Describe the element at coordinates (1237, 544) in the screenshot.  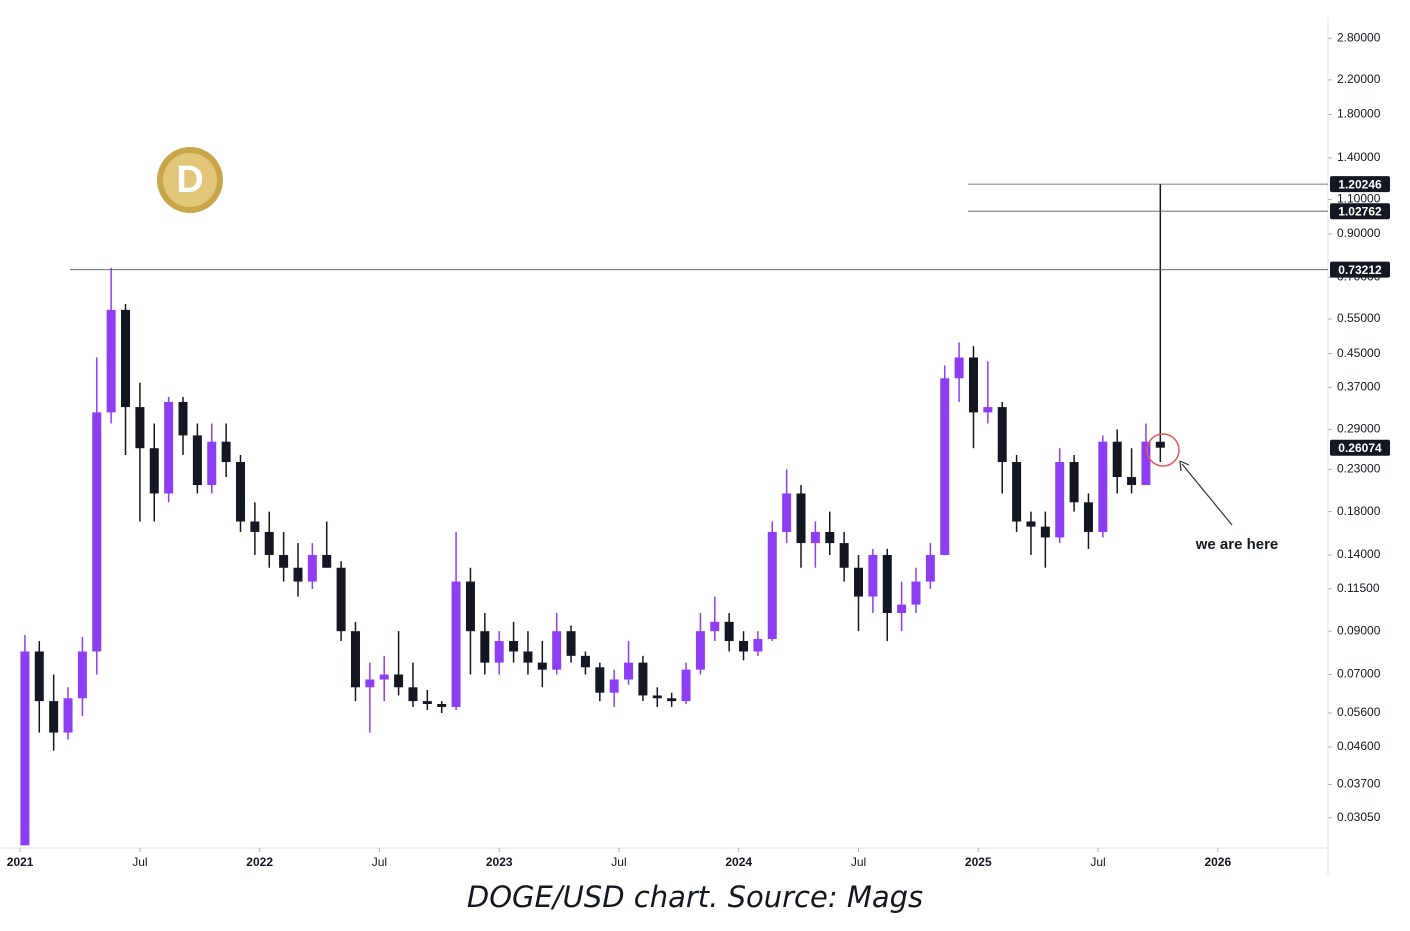
I see `annotation: we are here` at that location.